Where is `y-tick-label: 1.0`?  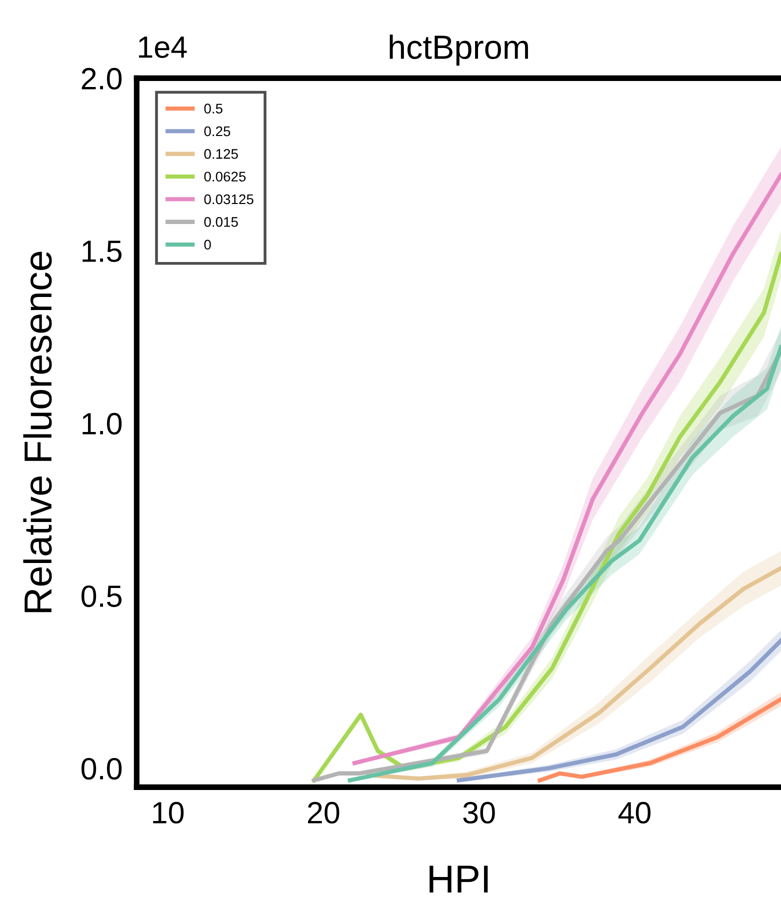
y-tick-label: 1.0 is located at coordinates (102, 423).